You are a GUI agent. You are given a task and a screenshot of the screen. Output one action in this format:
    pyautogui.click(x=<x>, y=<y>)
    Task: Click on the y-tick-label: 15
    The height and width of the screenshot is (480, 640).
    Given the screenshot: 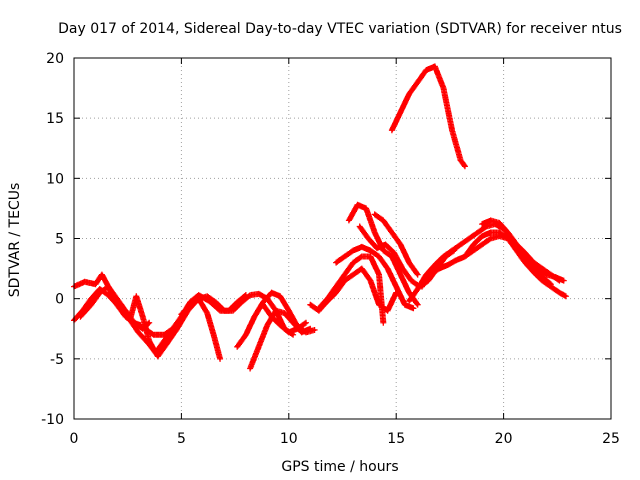 What is the action you would take?
    pyautogui.click(x=55, y=119)
    